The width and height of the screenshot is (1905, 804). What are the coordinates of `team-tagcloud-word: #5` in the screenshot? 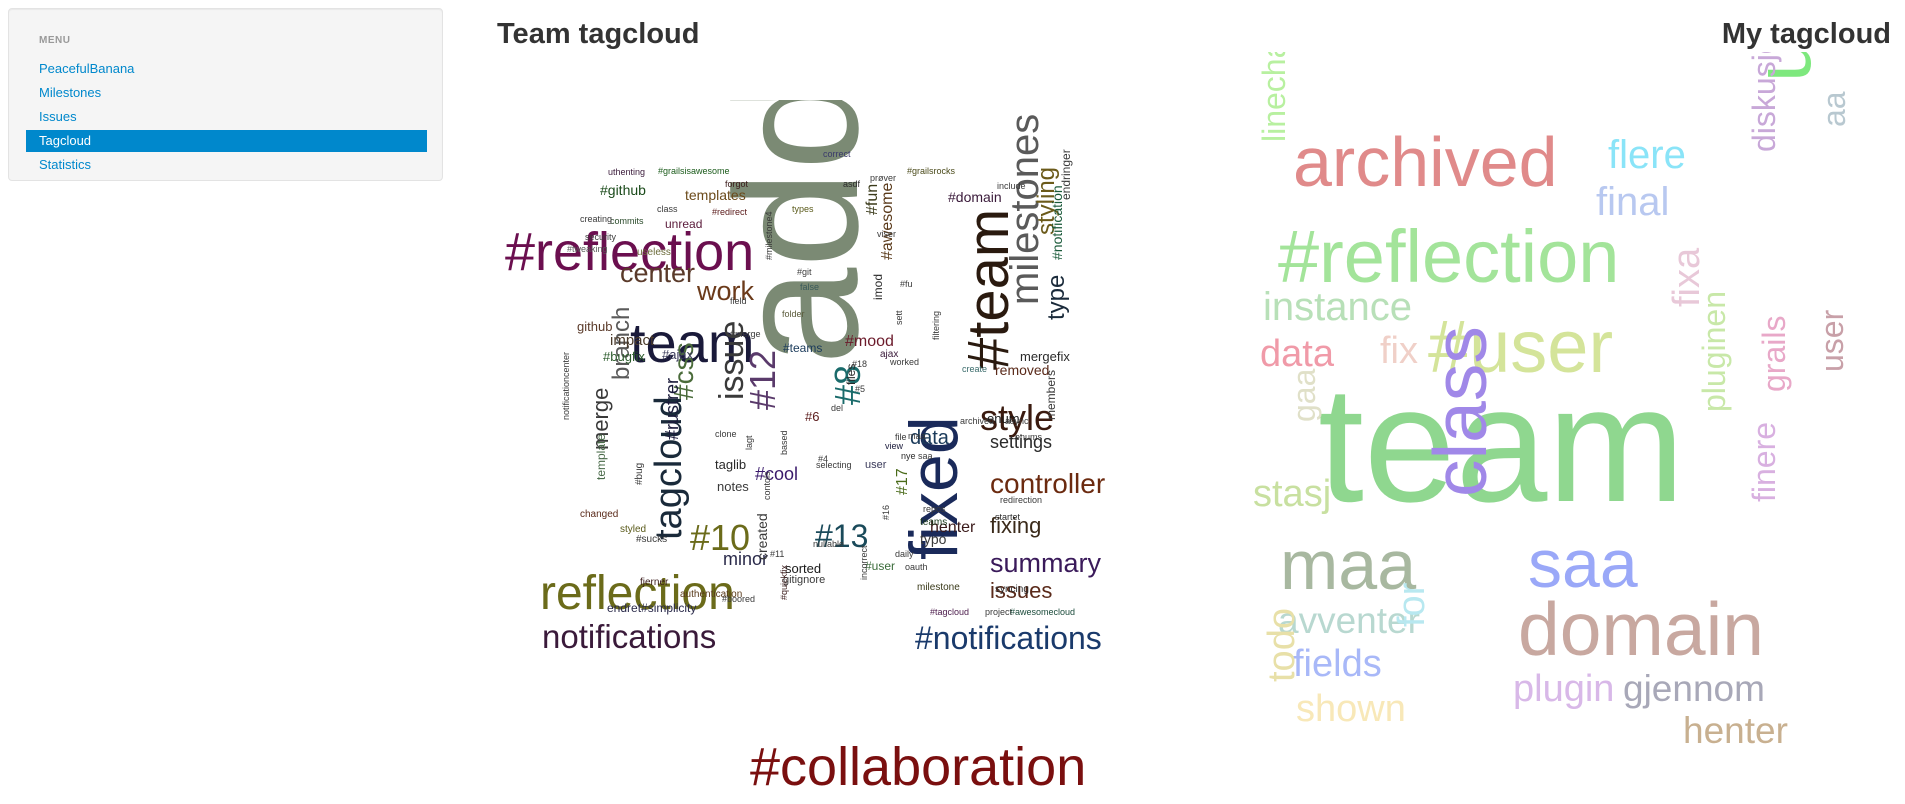 It's located at (860, 389).